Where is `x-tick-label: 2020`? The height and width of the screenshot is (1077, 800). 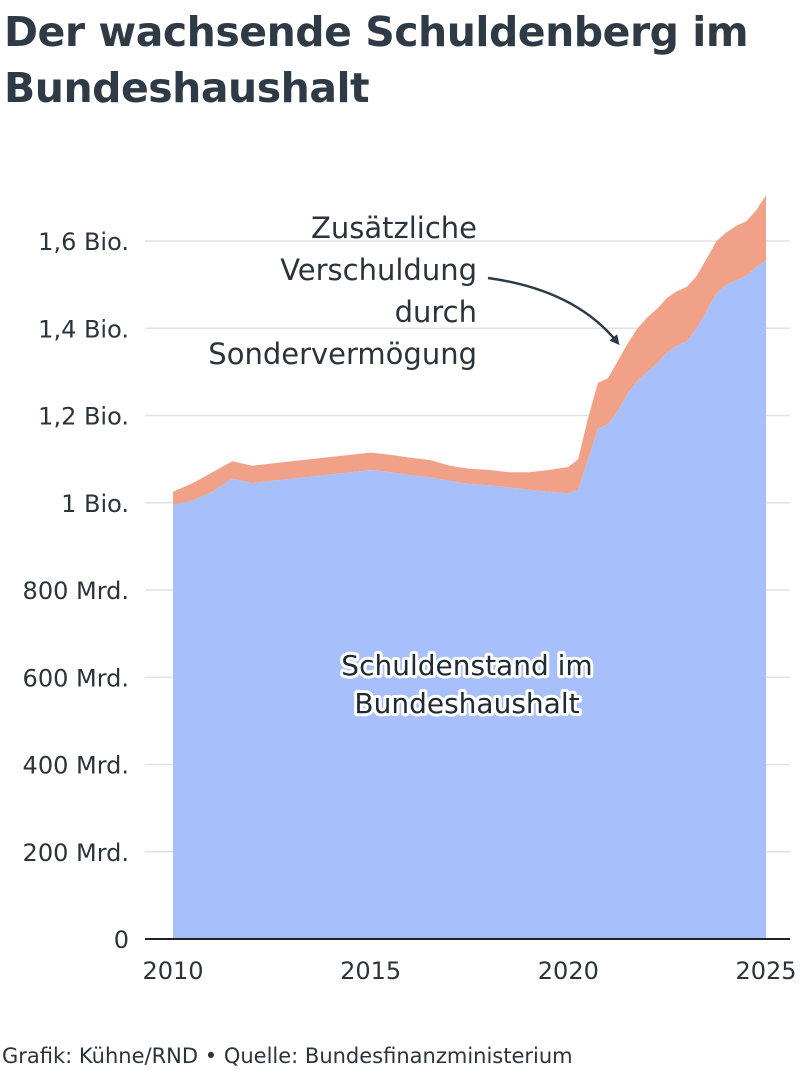 x-tick-label: 2020 is located at coordinates (568, 971).